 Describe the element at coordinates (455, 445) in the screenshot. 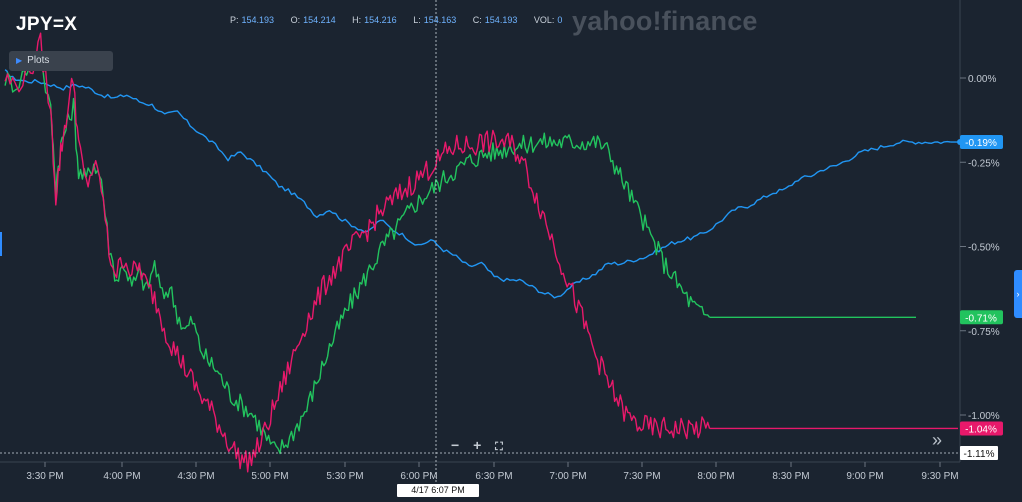

I see `zoom-out-button: −` at that location.